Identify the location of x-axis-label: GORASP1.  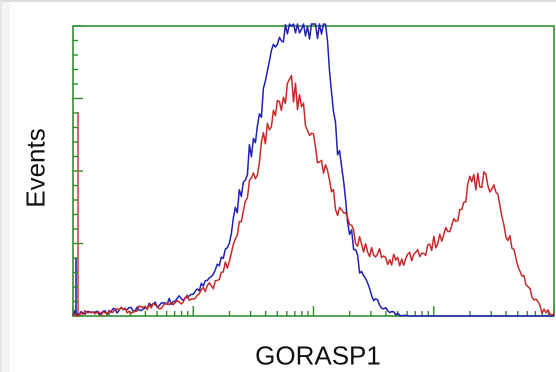
(318, 355).